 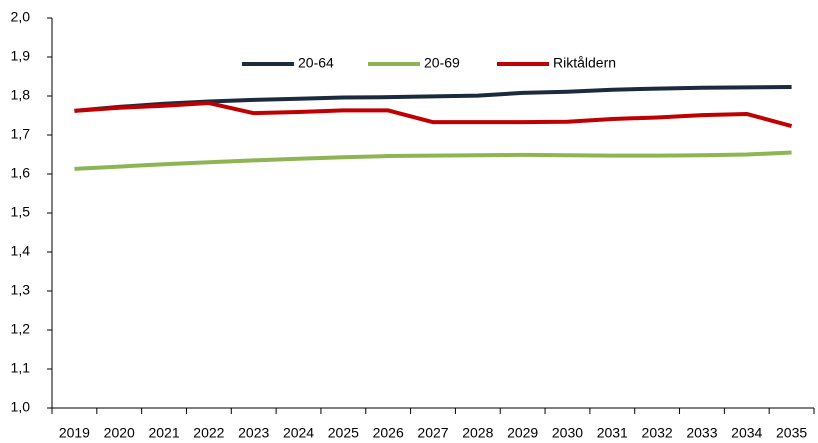 I want to click on y-tick-label: 1,6, so click(x=21, y=173).